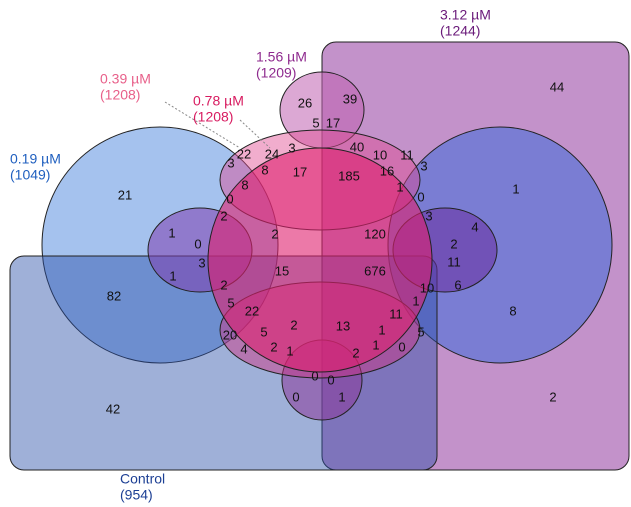 This screenshot has width=631, height=507. I want to click on region-count: 16, so click(387, 170).